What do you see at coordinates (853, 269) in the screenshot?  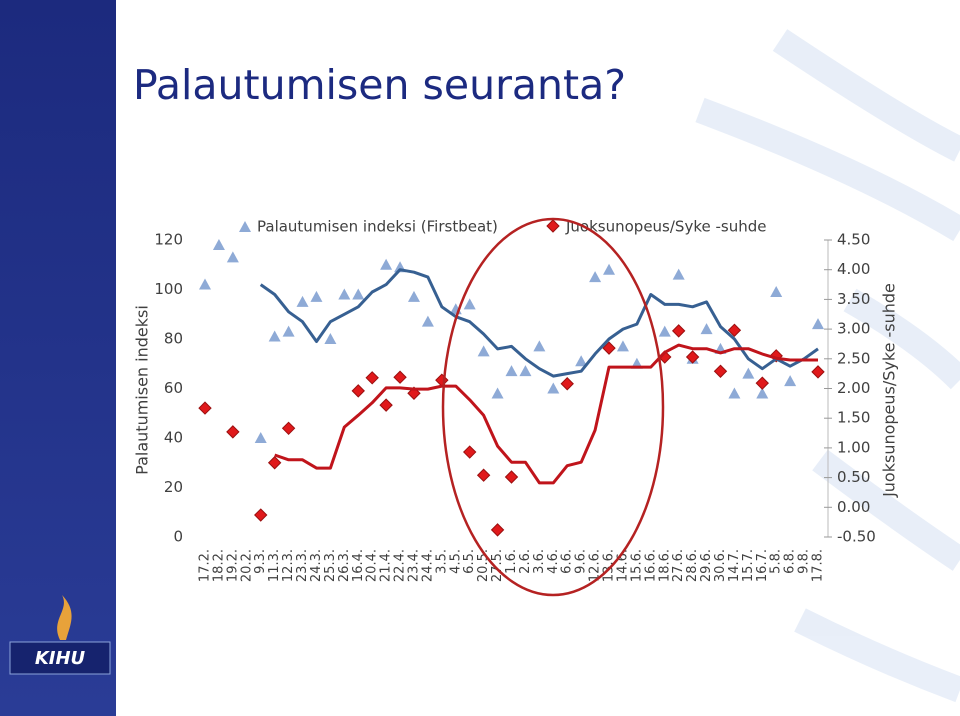 I see `y2-tick-label: 4.00` at bounding box center [853, 269].